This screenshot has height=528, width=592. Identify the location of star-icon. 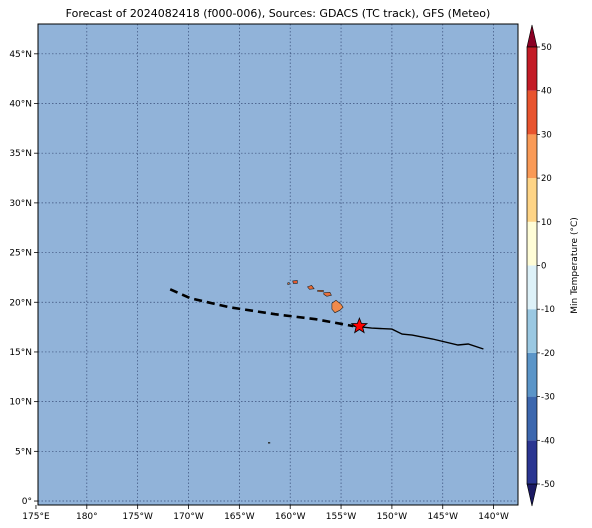
(359, 325).